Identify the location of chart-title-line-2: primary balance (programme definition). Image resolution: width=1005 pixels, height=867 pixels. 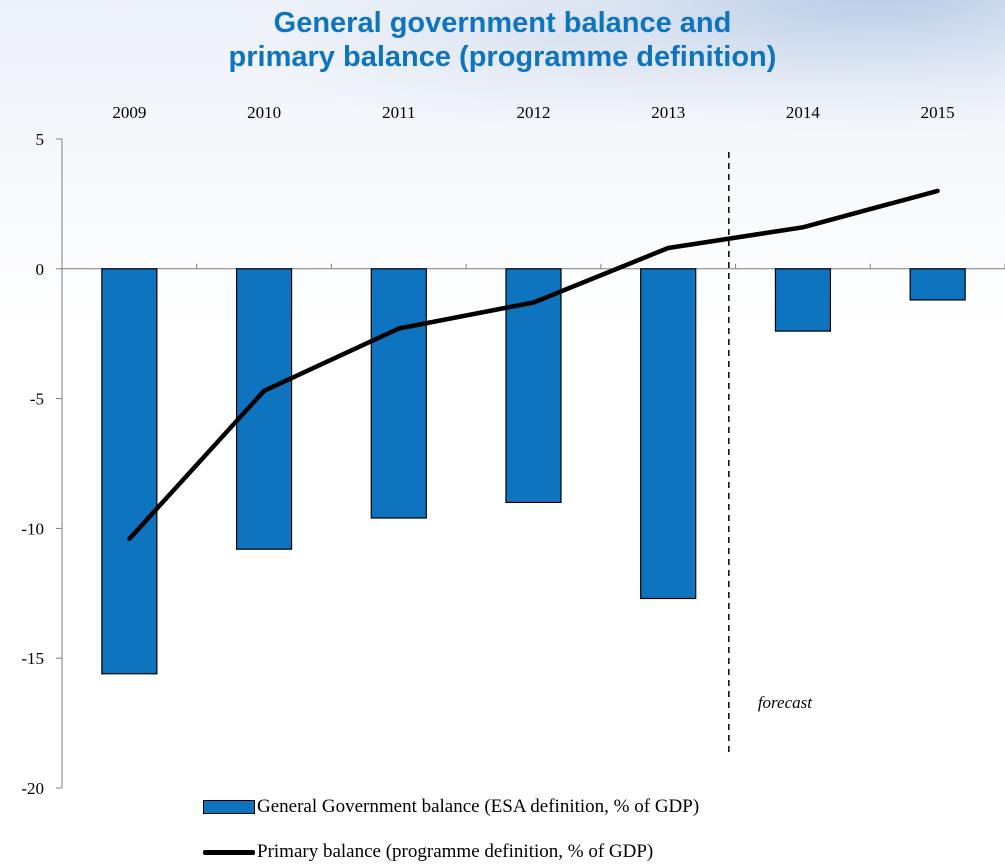
(502, 57).